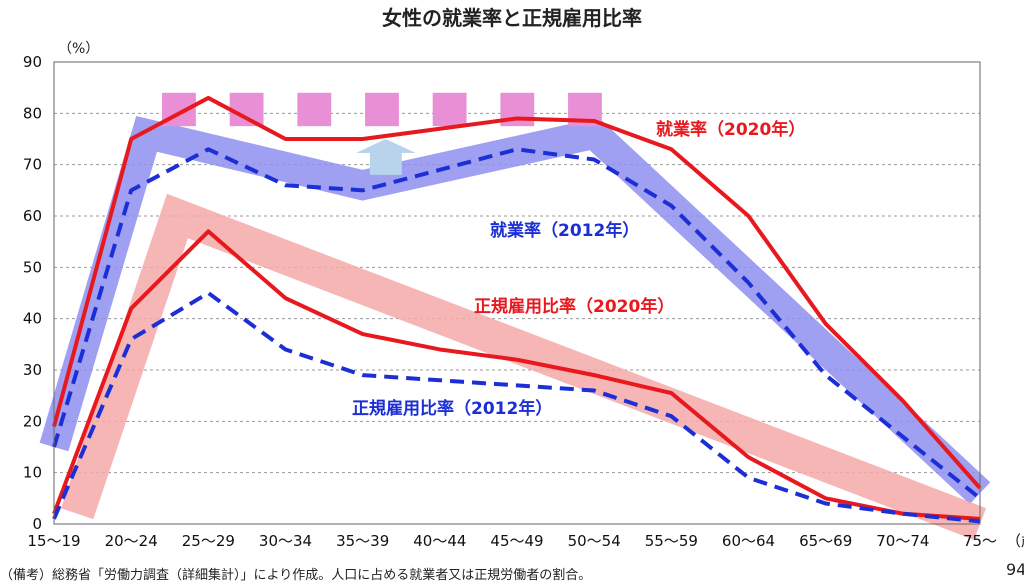 This screenshot has height=584, width=1024. Describe the element at coordinates (32, 473) in the screenshot. I see `y-tick-label: 10` at that location.